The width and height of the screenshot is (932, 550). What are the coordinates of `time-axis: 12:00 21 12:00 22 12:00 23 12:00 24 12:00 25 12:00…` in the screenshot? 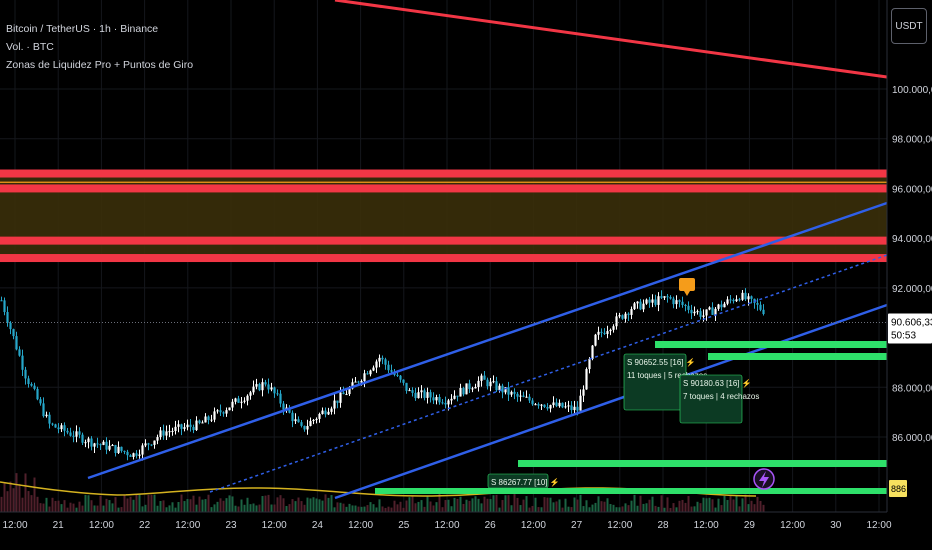 It's located at (446, 525).